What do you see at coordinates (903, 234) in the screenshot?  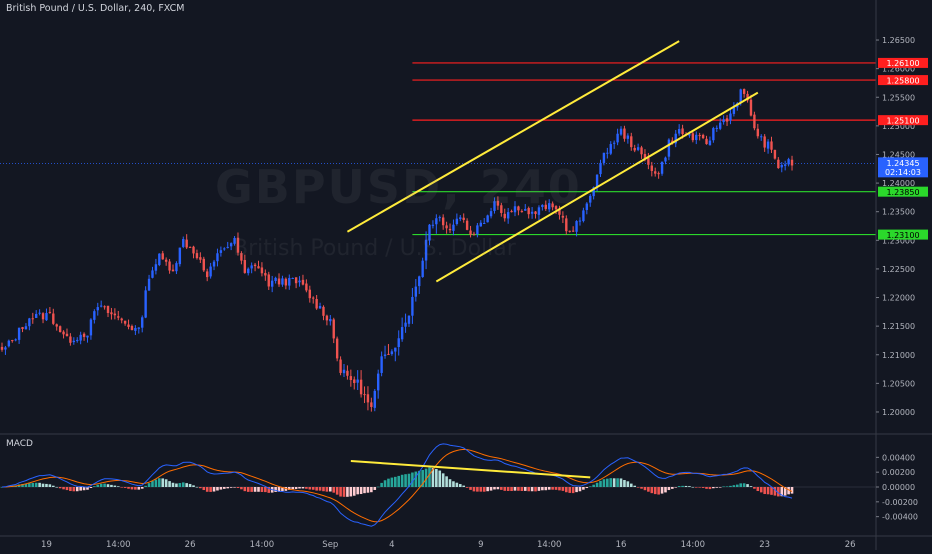 I see `level-tag-1.23100` at bounding box center [903, 234].